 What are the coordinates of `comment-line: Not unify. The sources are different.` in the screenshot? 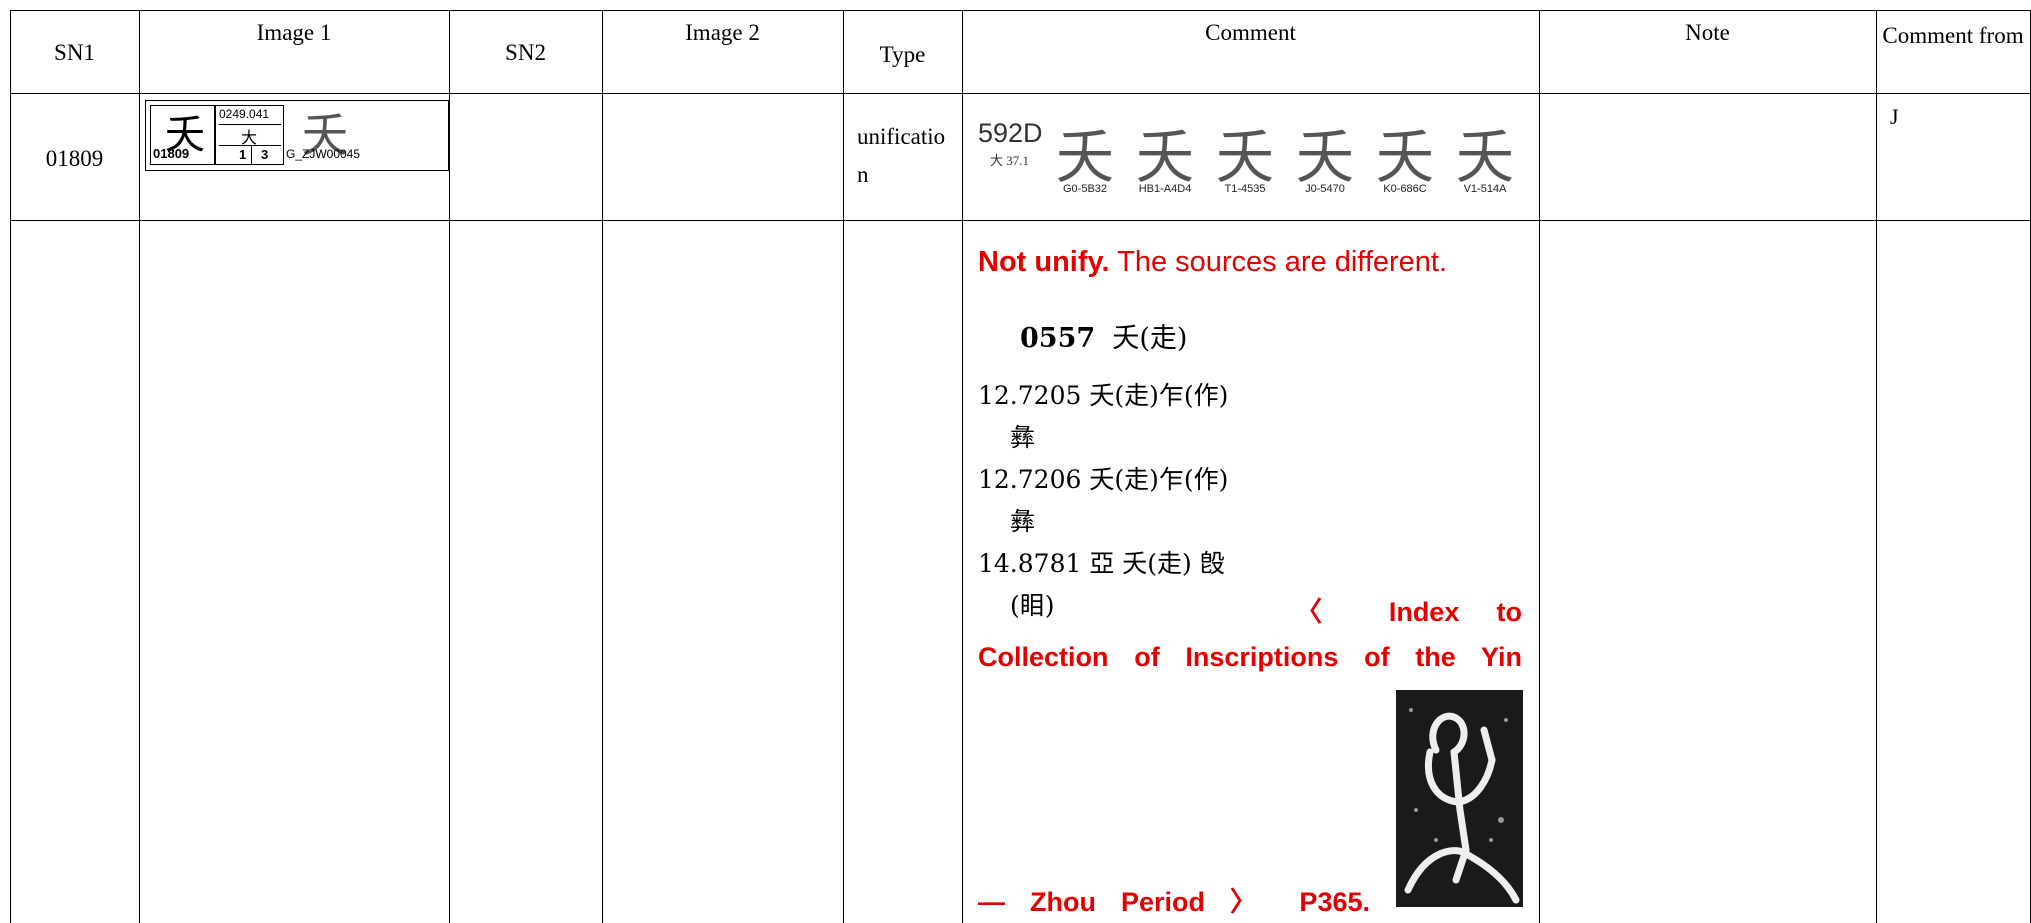 It's located at (1212, 262).